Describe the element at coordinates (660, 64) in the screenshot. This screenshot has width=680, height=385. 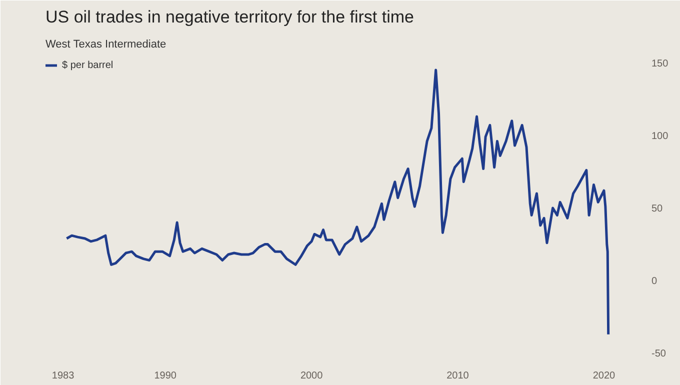
I see `y-tick-label: 150` at that location.